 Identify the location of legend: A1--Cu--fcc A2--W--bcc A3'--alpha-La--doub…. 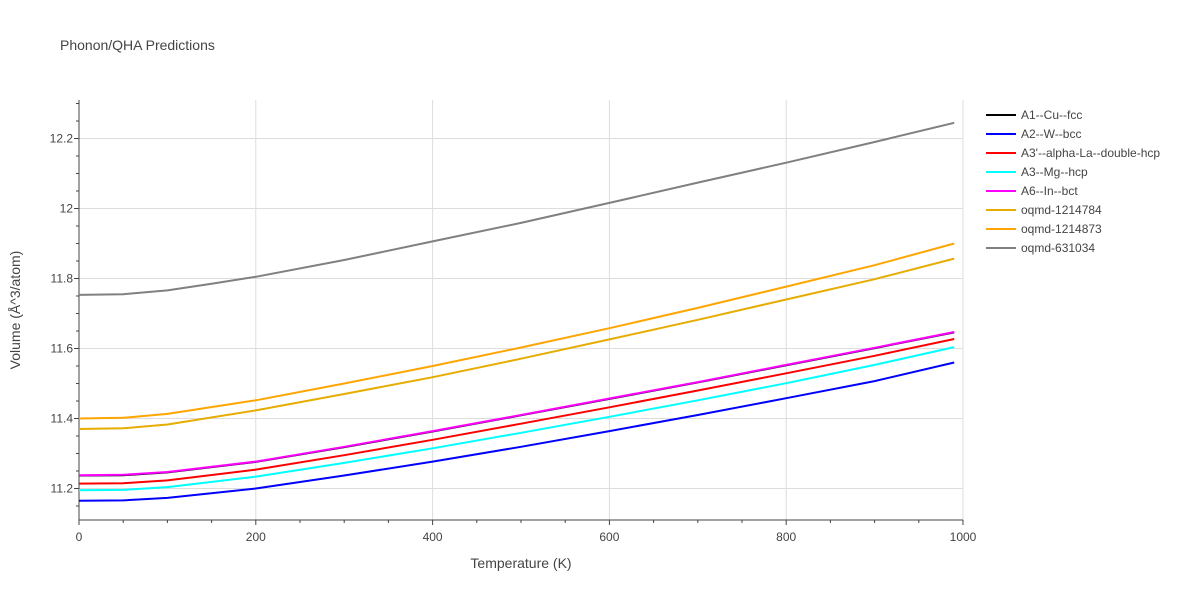
(1073, 181).